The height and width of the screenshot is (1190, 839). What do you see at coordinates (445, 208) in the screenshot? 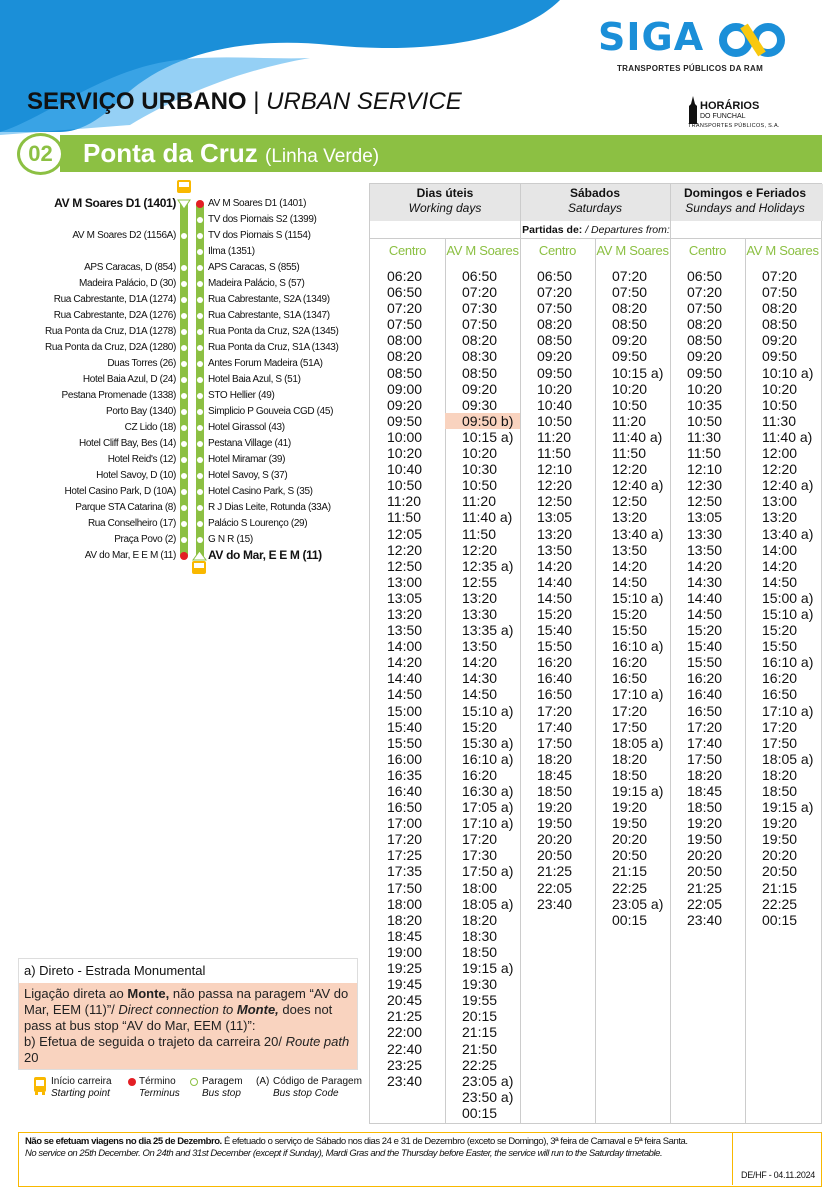
I see `group-subtitle: Working days` at bounding box center [445, 208].